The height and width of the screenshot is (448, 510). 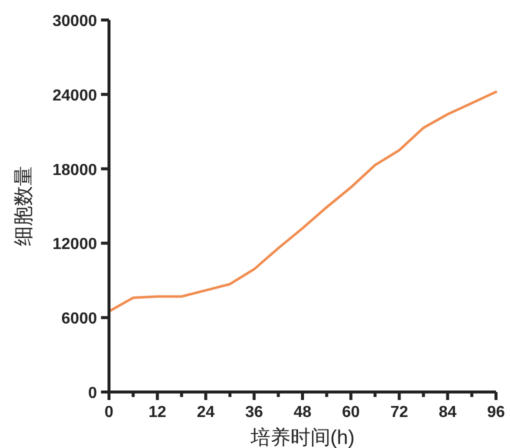 What do you see at coordinates (93, 393) in the screenshot?
I see `y-tick-label: 0` at bounding box center [93, 393].